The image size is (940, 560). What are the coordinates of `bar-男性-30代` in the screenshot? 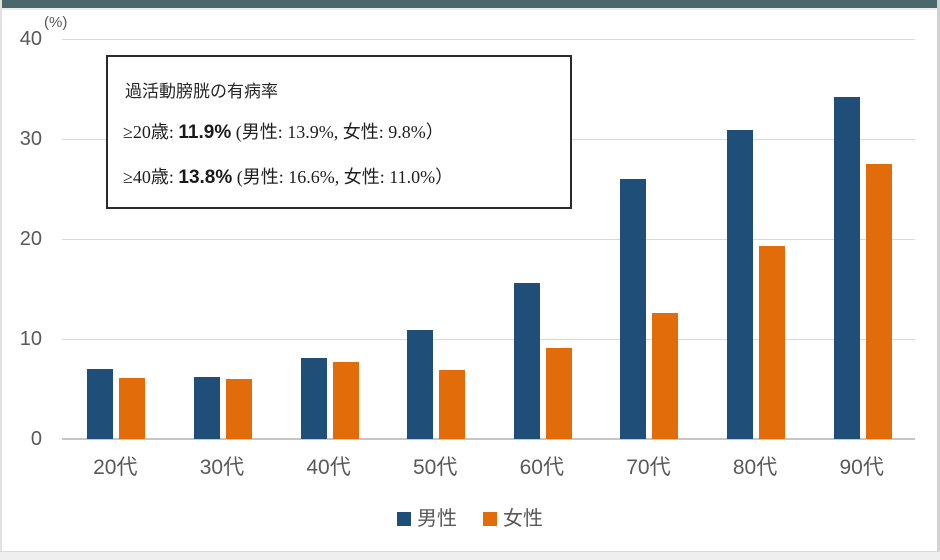 It's located at (206, 408).